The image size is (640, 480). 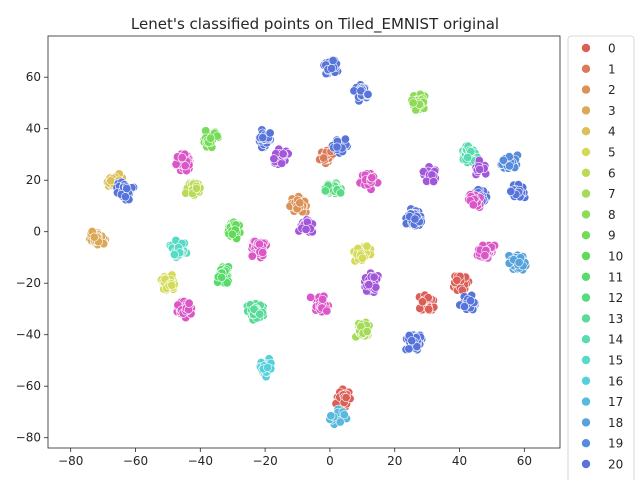 What do you see at coordinates (33, 129) in the screenshot?
I see `y-tick-label: 40` at bounding box center [33, 129].